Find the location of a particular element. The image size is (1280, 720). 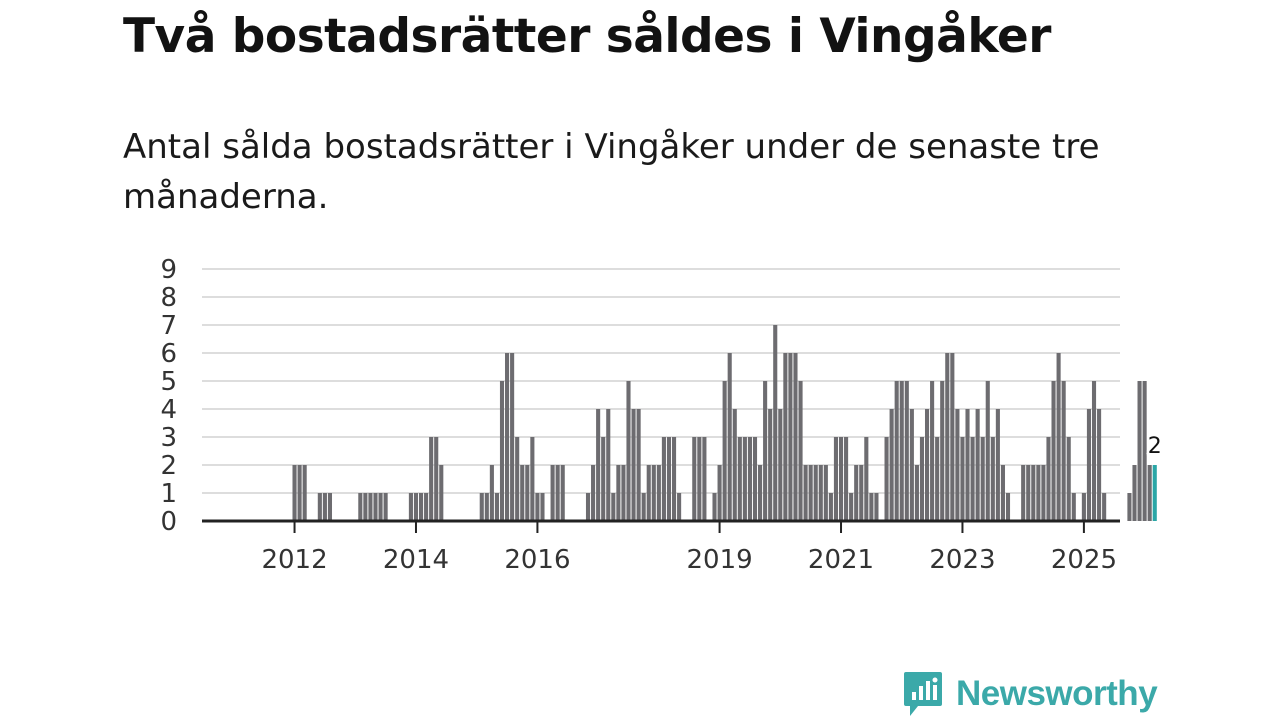

x-tick-label: 2014 is located at coordinates (416, 560).